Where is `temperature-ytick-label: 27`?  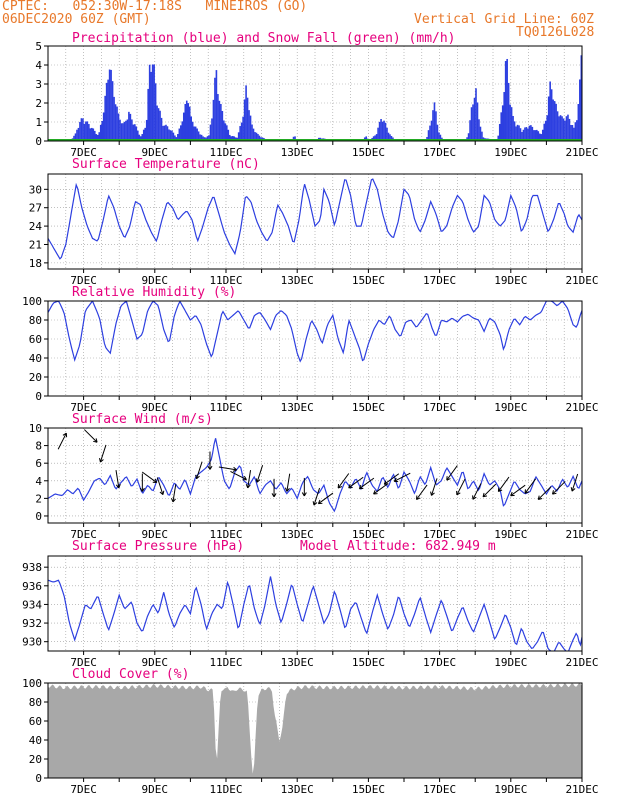 temperature-ytick-label: 27 is located at coordinates (35, 208).